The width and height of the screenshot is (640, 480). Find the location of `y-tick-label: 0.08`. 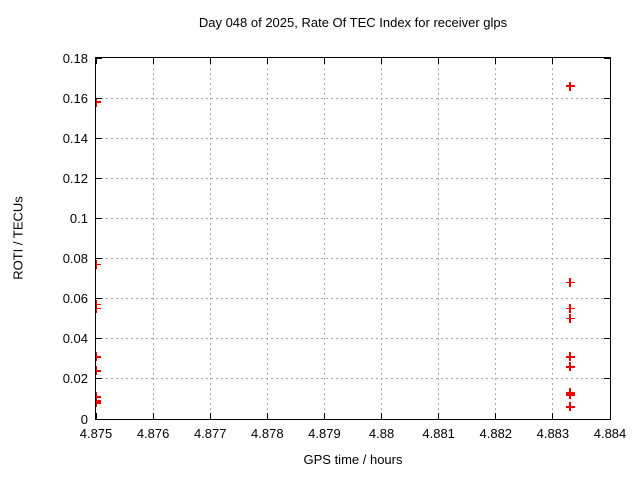

y-tick-label: 0.08 is located at coordinates (75, 259).